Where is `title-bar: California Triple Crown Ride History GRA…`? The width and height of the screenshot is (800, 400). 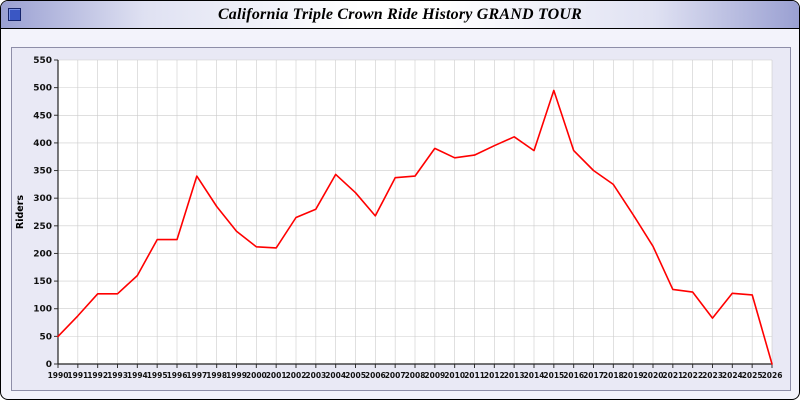
title-bar: California Triple Crown Ride History GRA… is located at coordinates (400, 15).